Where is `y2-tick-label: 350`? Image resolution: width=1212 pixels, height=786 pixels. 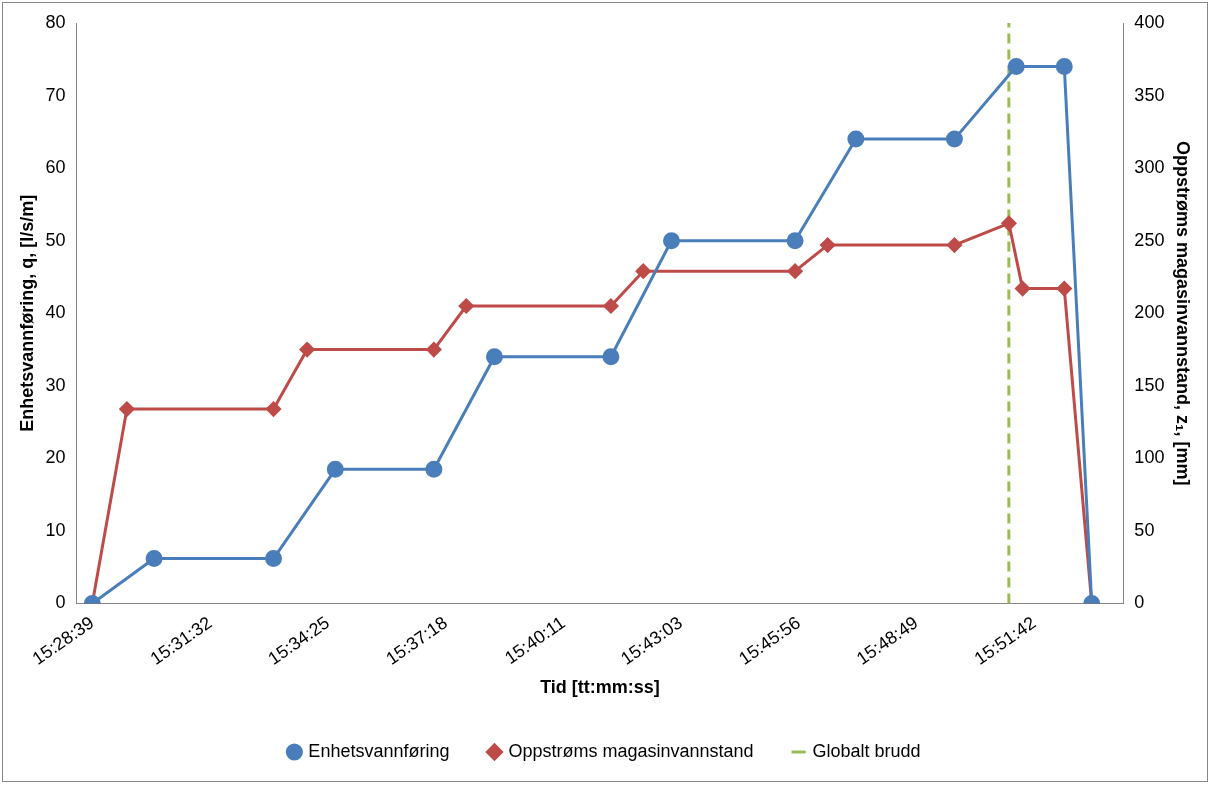
y2-tick-label: 350 is located at coordinates (1149, 94).